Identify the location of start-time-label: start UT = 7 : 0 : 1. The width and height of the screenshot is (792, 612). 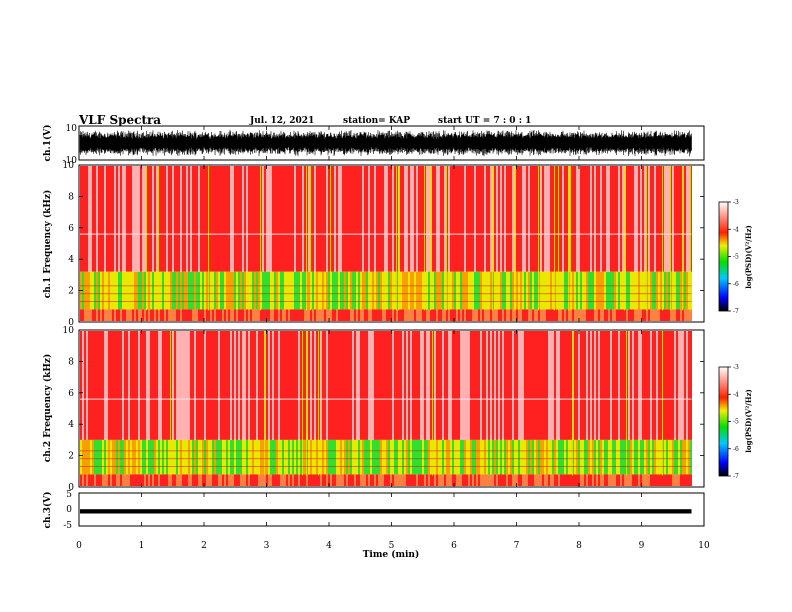
(485, 121).